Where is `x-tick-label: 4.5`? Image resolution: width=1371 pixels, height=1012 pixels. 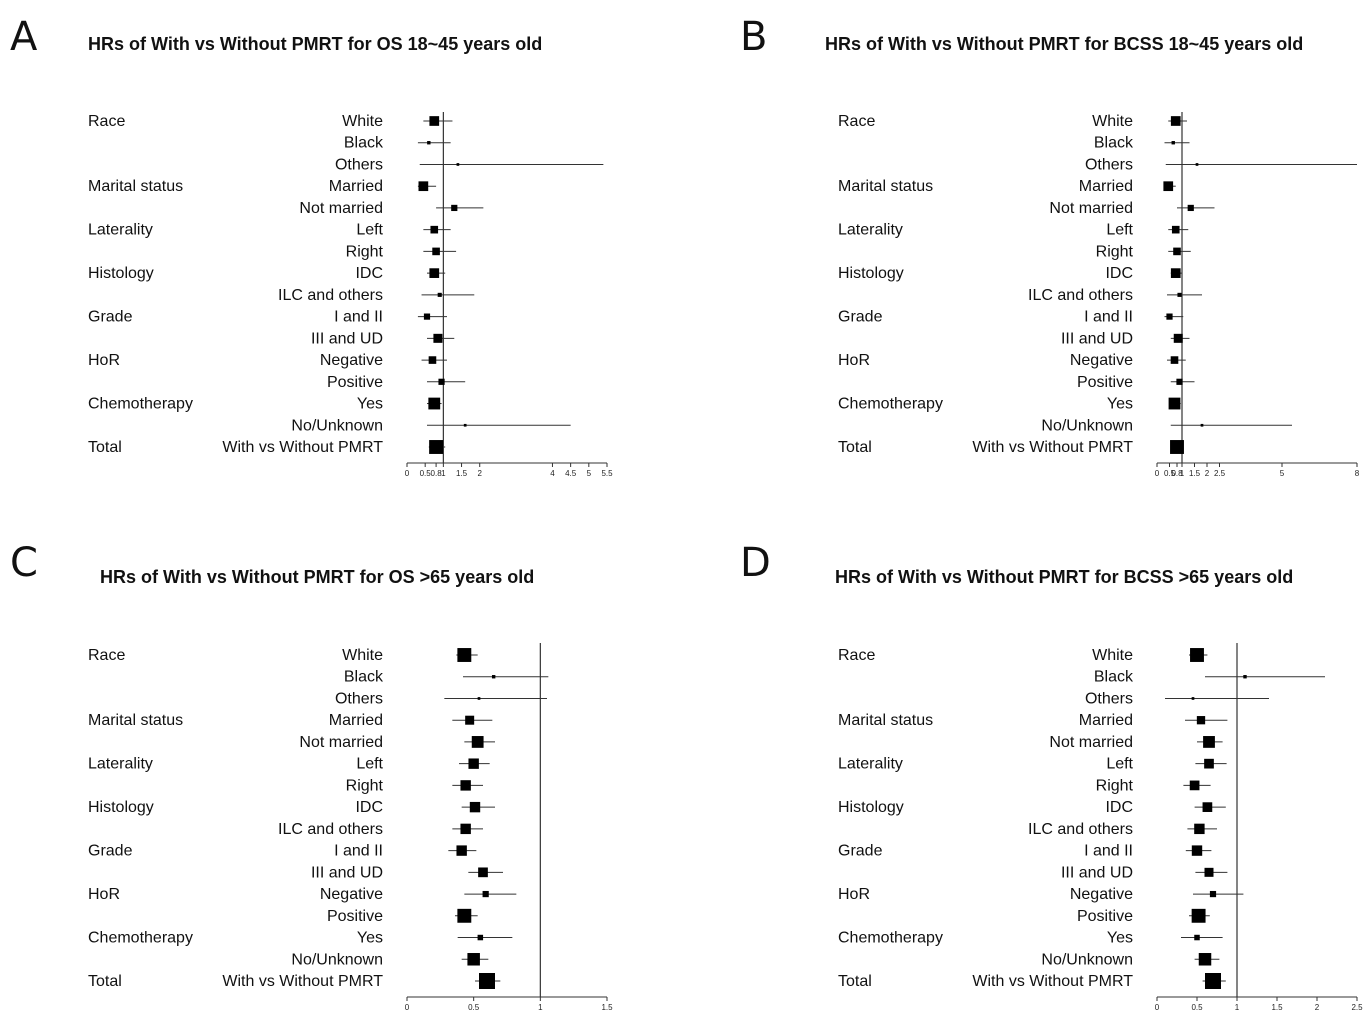 x-tick-label: 4.5 is located at coordinates (571, 473).